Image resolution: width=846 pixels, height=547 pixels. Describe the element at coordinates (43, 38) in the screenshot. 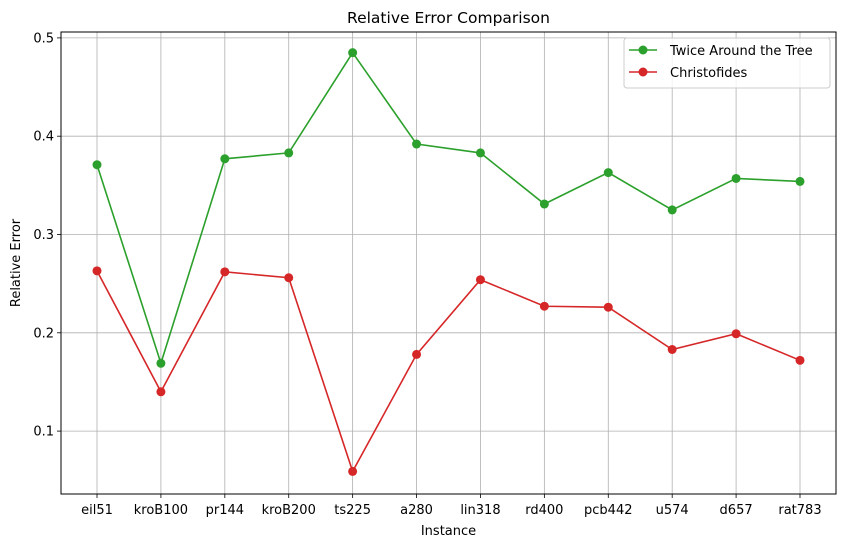

I see `y-tick-label: 0.5` at that location.